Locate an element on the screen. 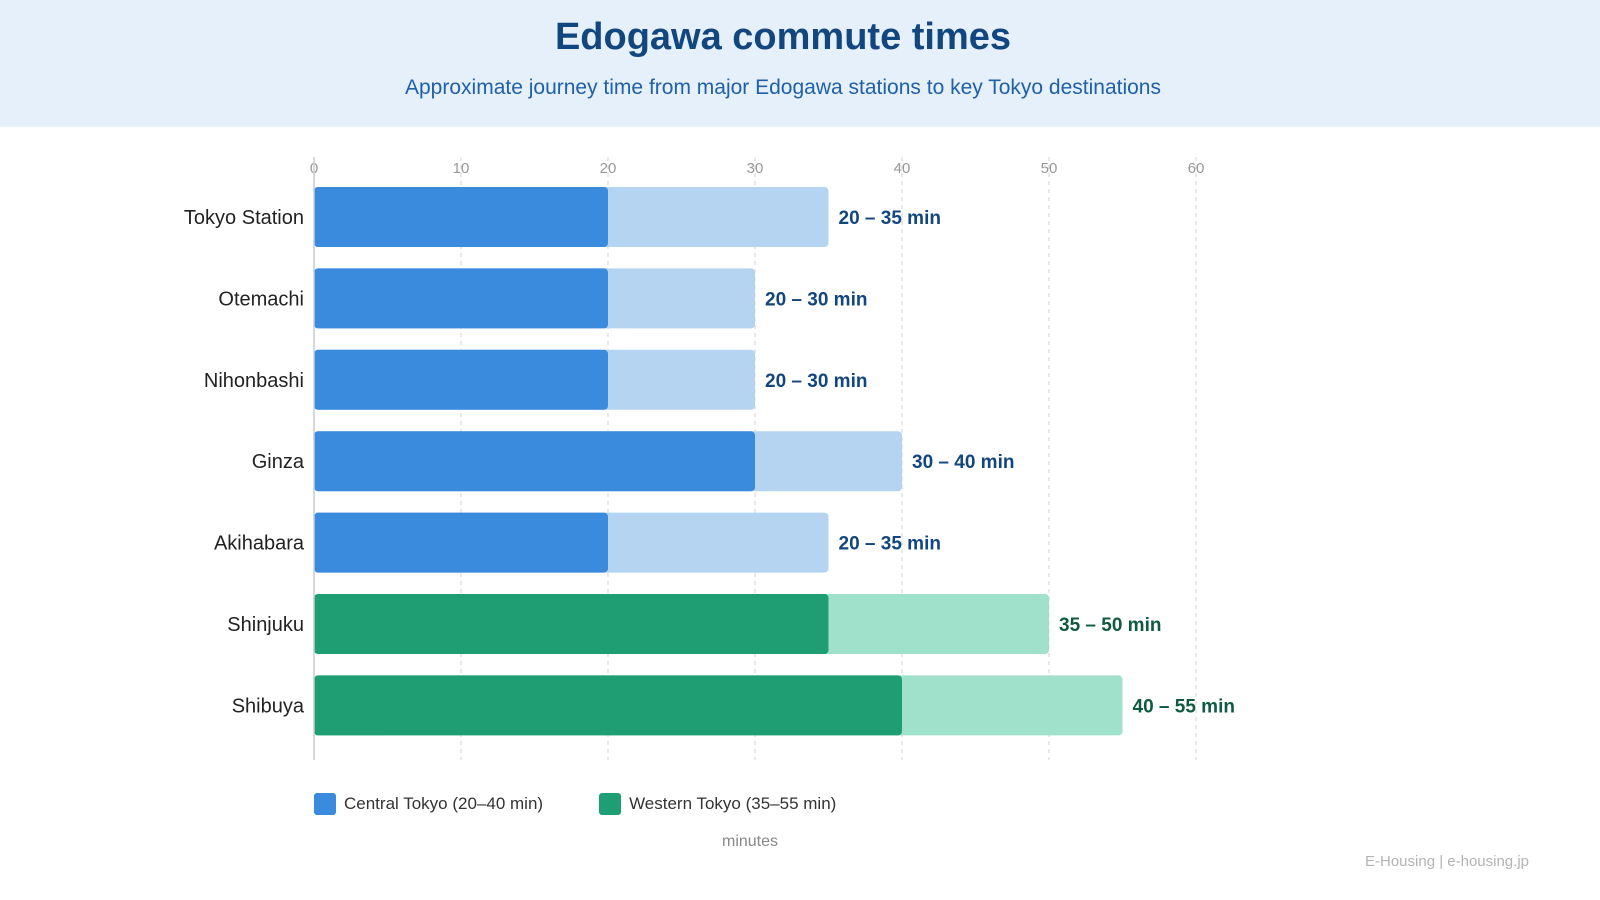 This screenshot has height=900, width=1600. legend-swatch-western is located at coordinates (610, 804).